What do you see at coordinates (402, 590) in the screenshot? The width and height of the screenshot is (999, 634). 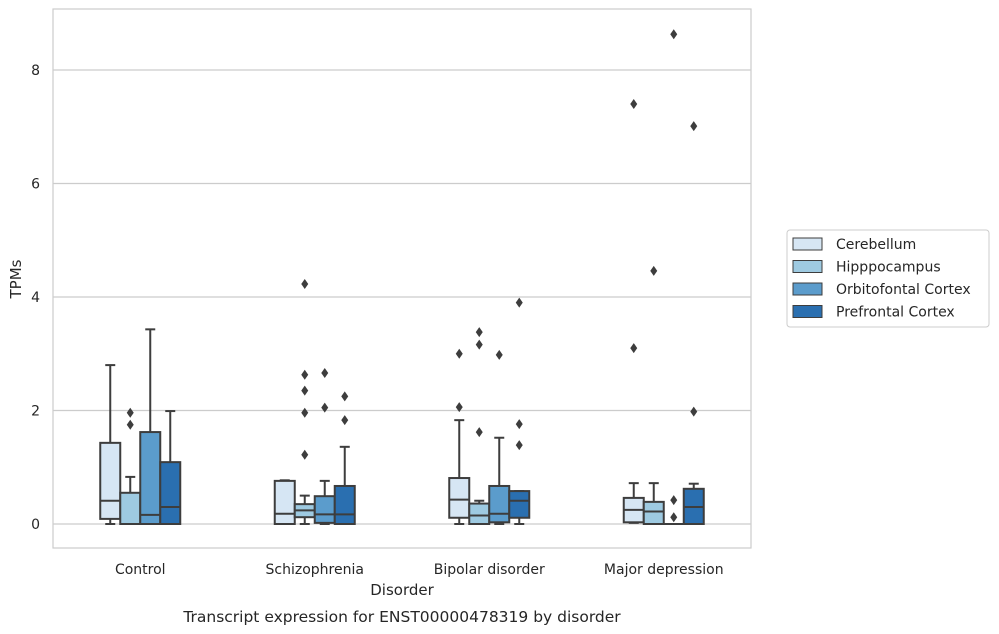 I see `x-axis-label: Disorder` at bounding box center [402, 590].